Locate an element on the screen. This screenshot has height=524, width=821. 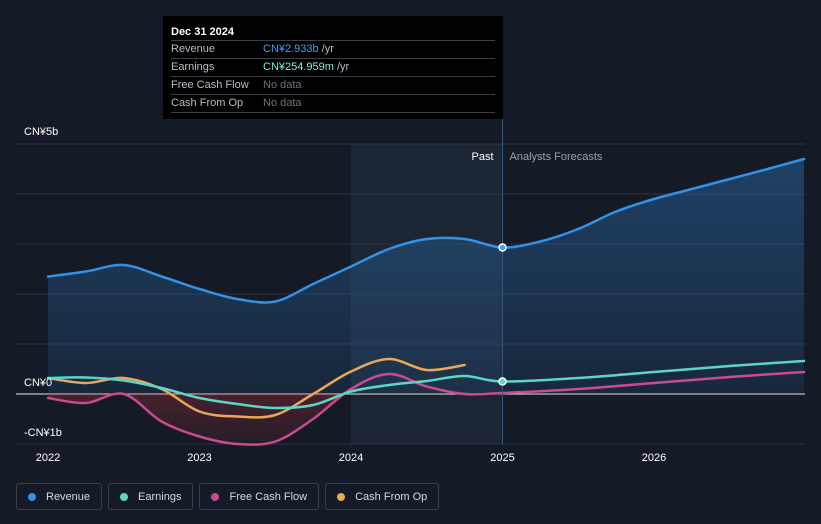
tooltip-date: Dec 31 2024 is located at coordinates (202, 32).